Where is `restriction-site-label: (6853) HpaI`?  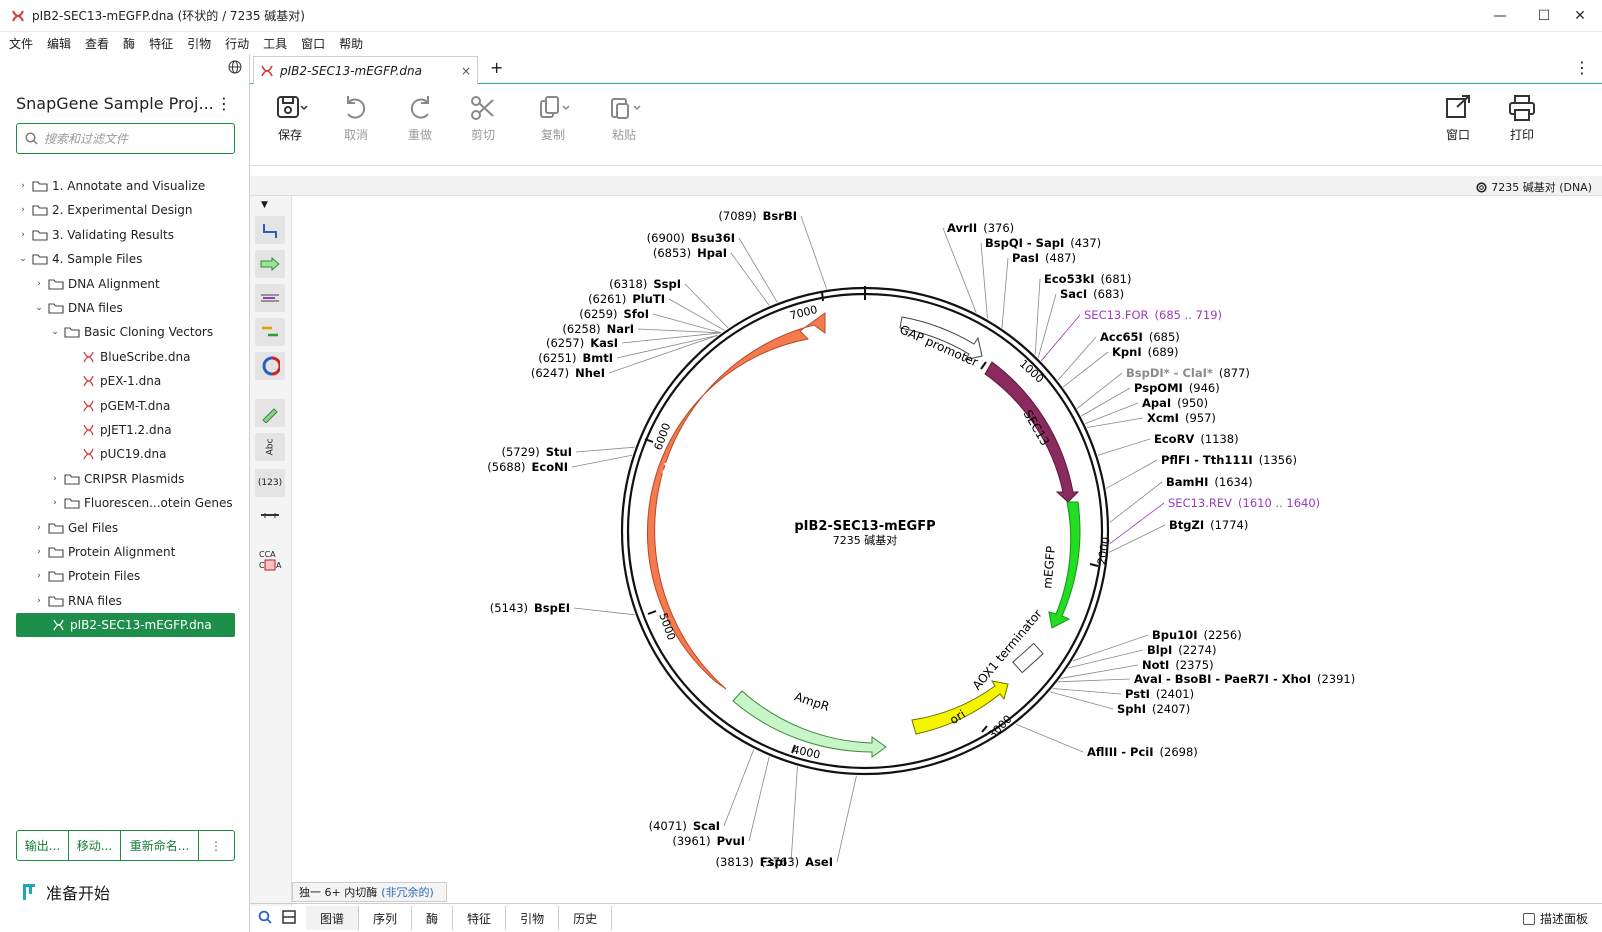
restriction-site-label: (6853) HpaI is located at coordinates (690, 253).